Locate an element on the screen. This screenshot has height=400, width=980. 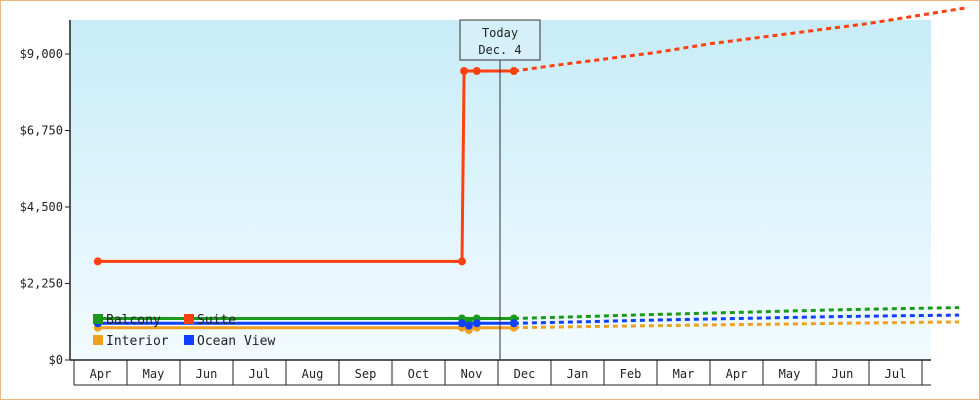
legend-item-interior: Interior is located at coordinates (131, 341).